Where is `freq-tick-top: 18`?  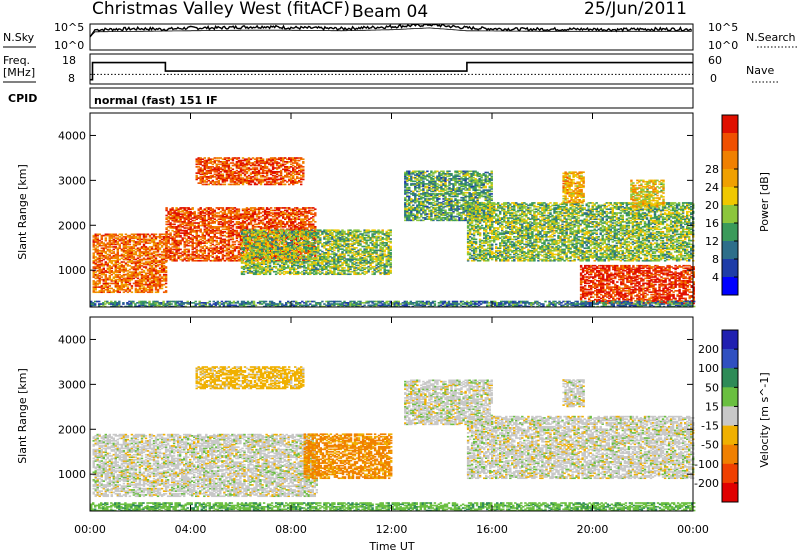
freq-tick-top: 18 is located at coordinates (69, 60).